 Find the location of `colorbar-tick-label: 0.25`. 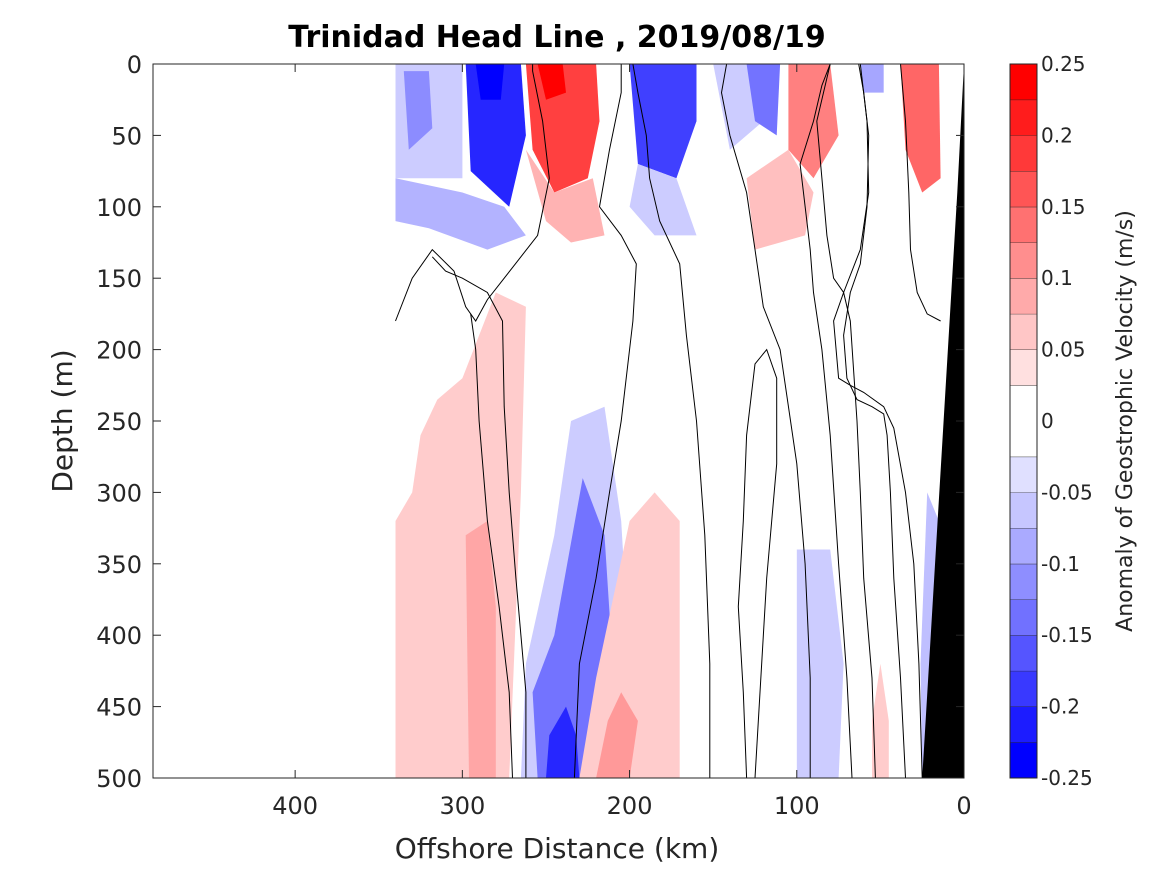

colorbar-tick-label: 0.25 is located at coordinates (1063, 64).